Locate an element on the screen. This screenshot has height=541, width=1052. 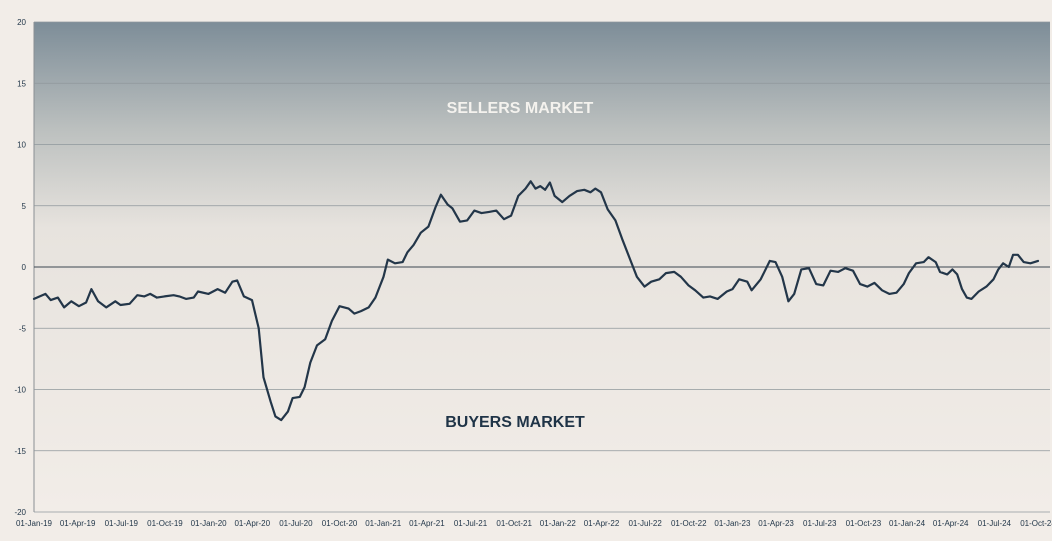
x-tick-label: 01-Jul-21 is located at coordinates (471, 523).